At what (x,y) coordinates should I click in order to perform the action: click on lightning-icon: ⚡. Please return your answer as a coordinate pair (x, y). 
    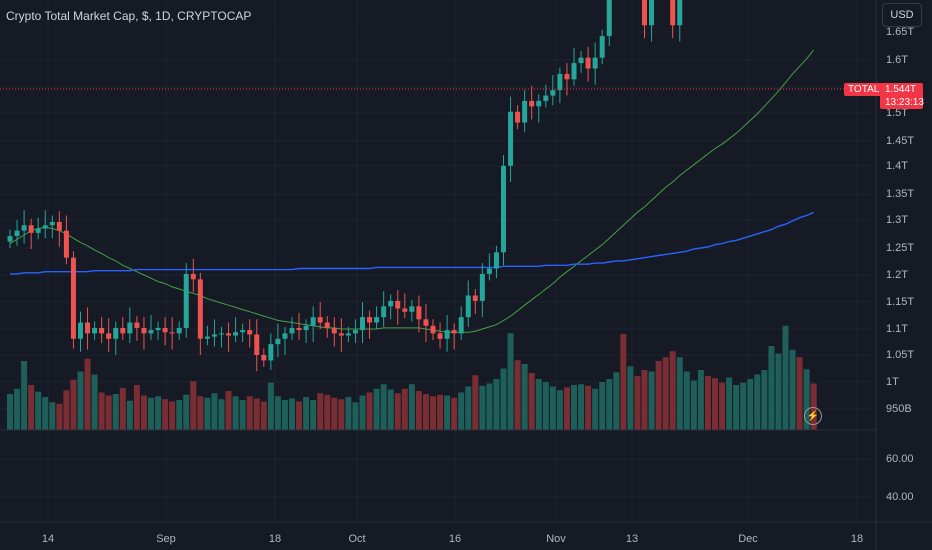
    Looking at the image, I should click on (813, 416).